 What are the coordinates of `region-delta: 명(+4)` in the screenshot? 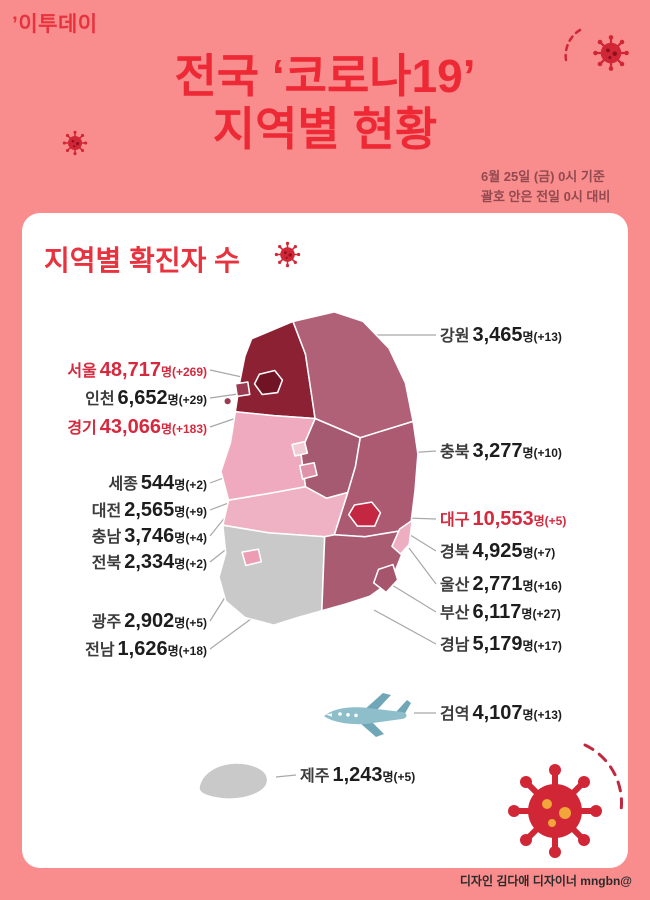 It's located at (190, 538).